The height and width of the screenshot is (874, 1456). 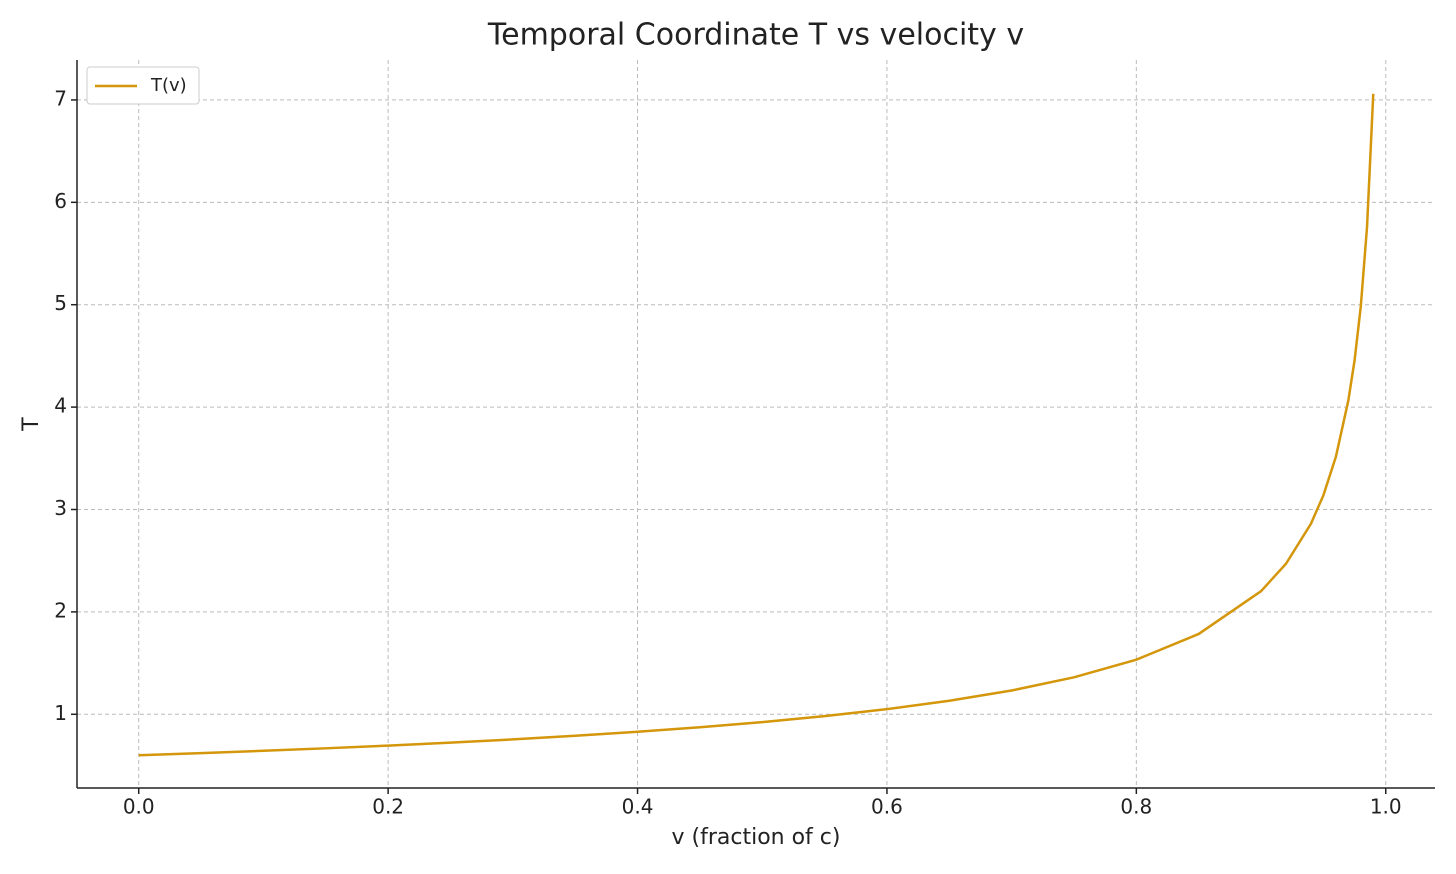 What do you see at coordinates (887, 807) in the screenshot?
I see `x-tick-label: 0.6` at bounding box center [887, 807].